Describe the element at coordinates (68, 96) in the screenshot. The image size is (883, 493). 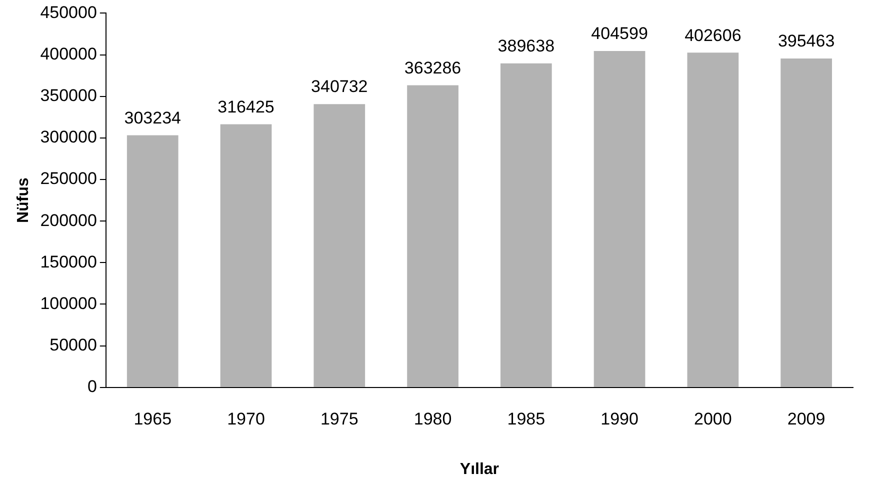
I see `y-tick-label: 350000` at that location.